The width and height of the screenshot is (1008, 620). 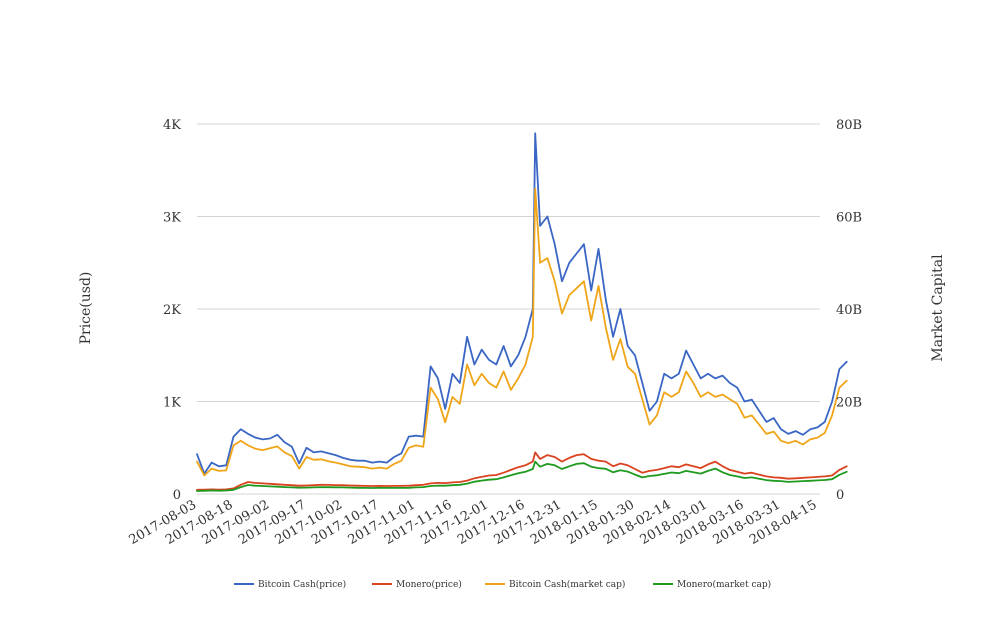 I want to click on left-tick-label: 3K, so click(x=172, y=218).